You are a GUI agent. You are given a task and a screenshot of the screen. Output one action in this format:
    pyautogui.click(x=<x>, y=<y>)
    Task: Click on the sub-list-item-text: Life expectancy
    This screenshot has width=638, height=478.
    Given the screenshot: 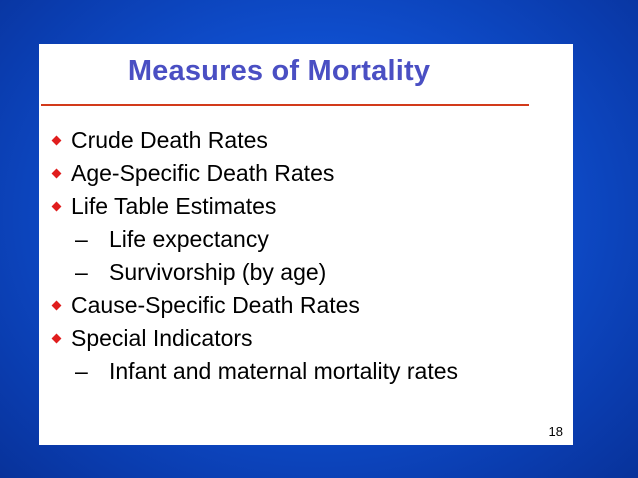 What is the action you would take?
    pyautogui.click(x=189, y=239)
    